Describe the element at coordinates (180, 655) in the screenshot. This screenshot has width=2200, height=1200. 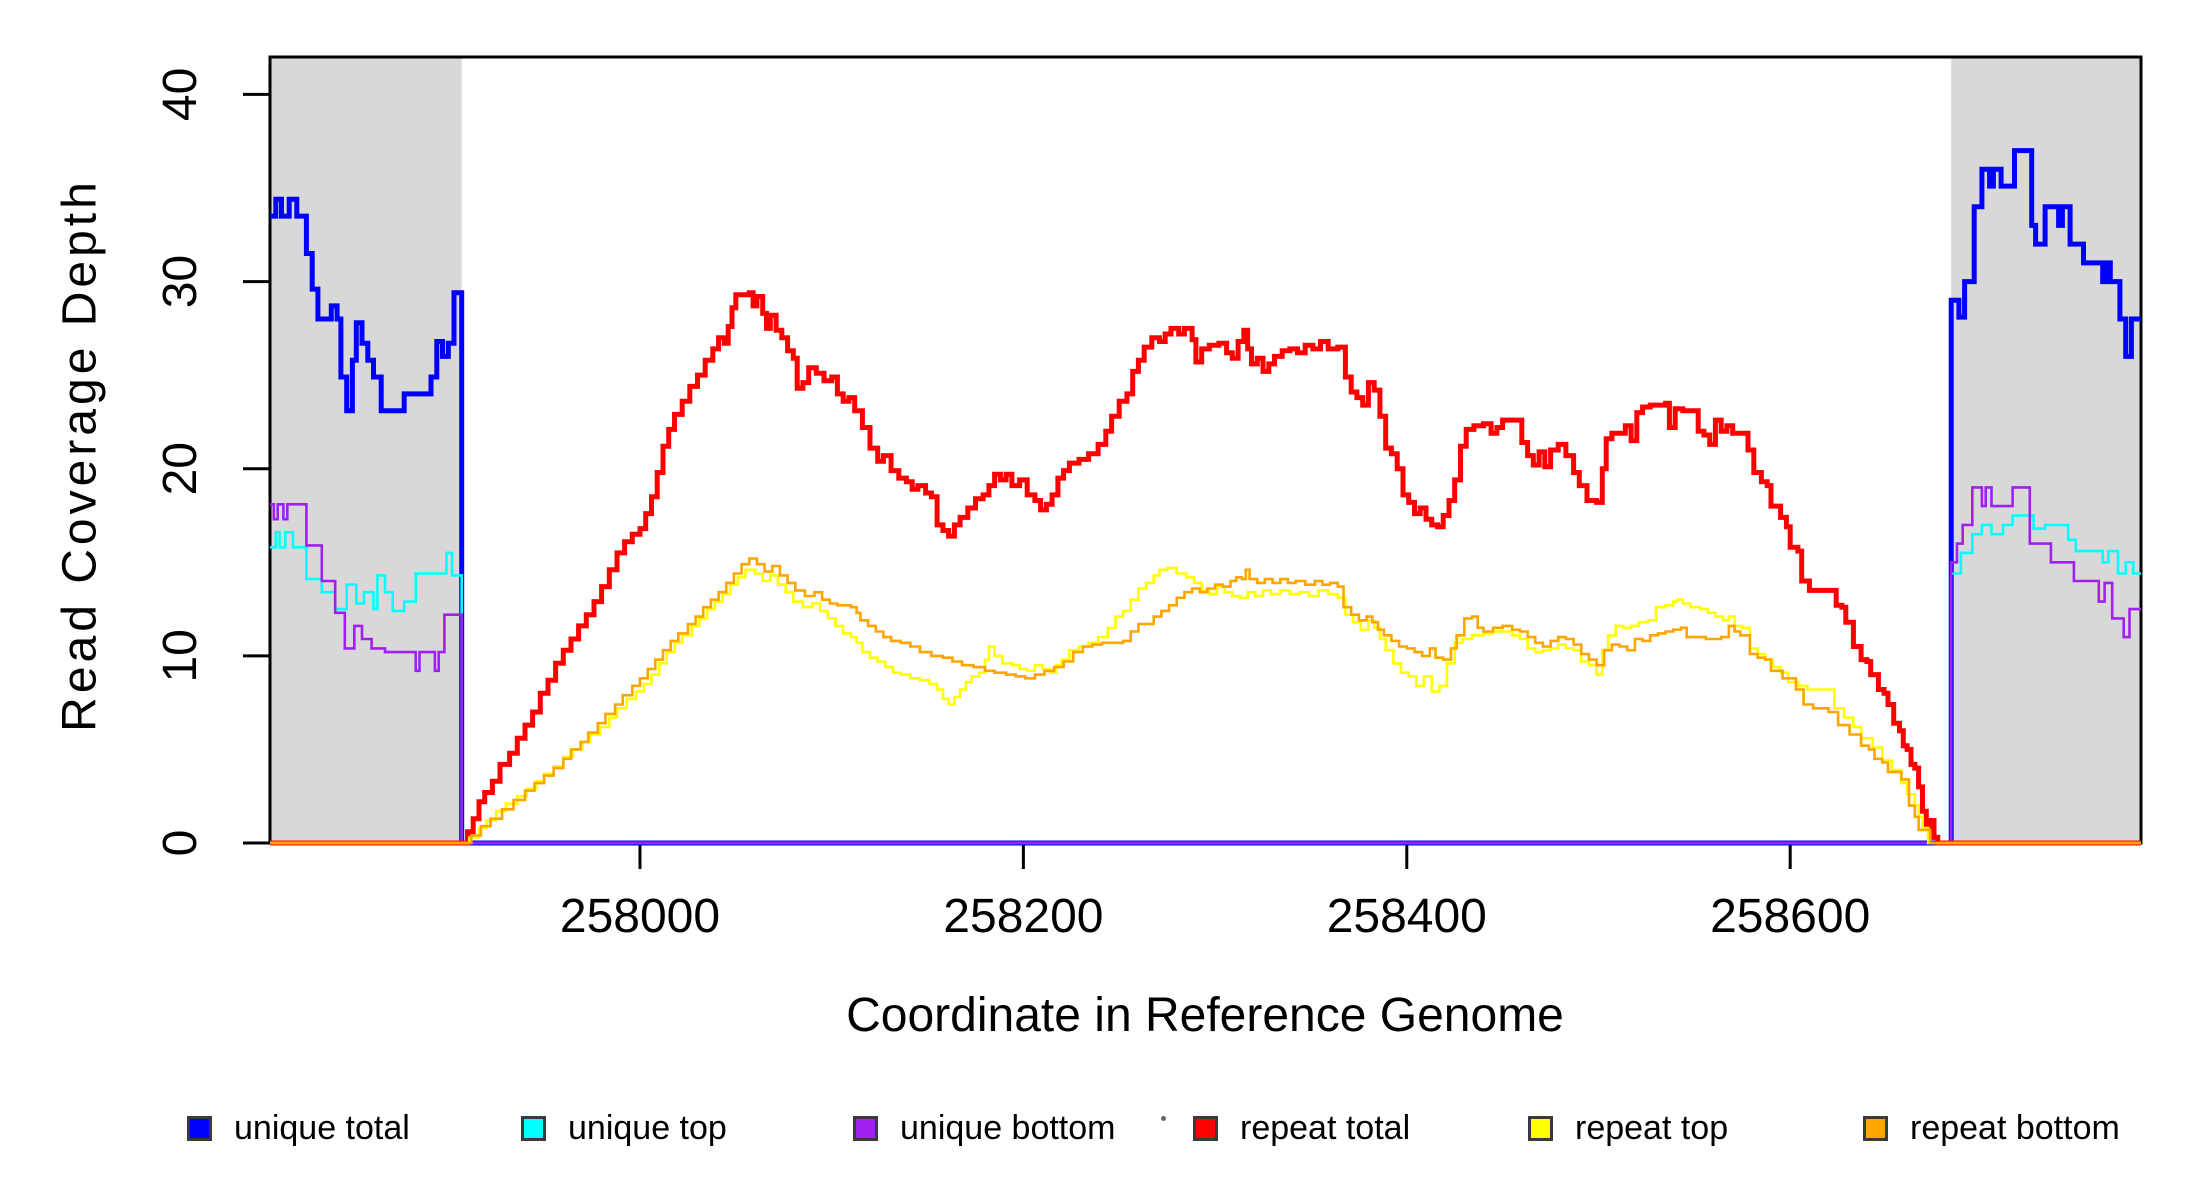
I see `y-tick-label: 10` at that location.